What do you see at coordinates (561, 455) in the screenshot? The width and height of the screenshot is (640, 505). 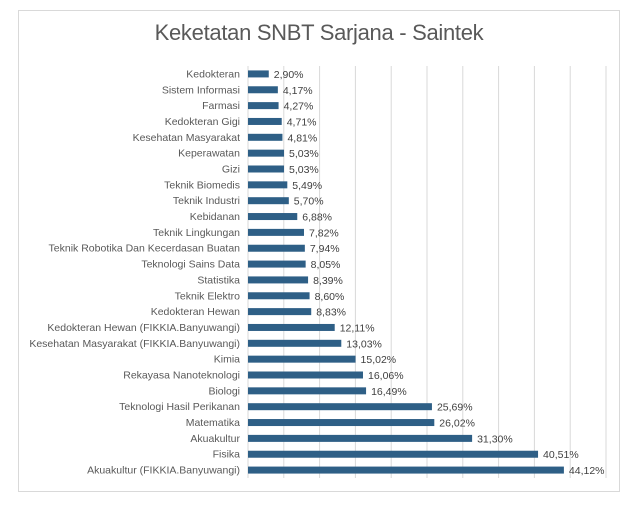 I see `data-label: 40,51%` at bounding box center [561, 455].